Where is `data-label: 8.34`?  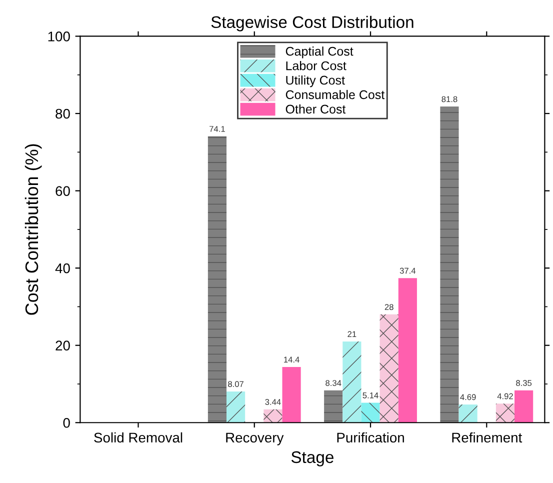
data-label: 8.34 is located at coordinates (334, 383).